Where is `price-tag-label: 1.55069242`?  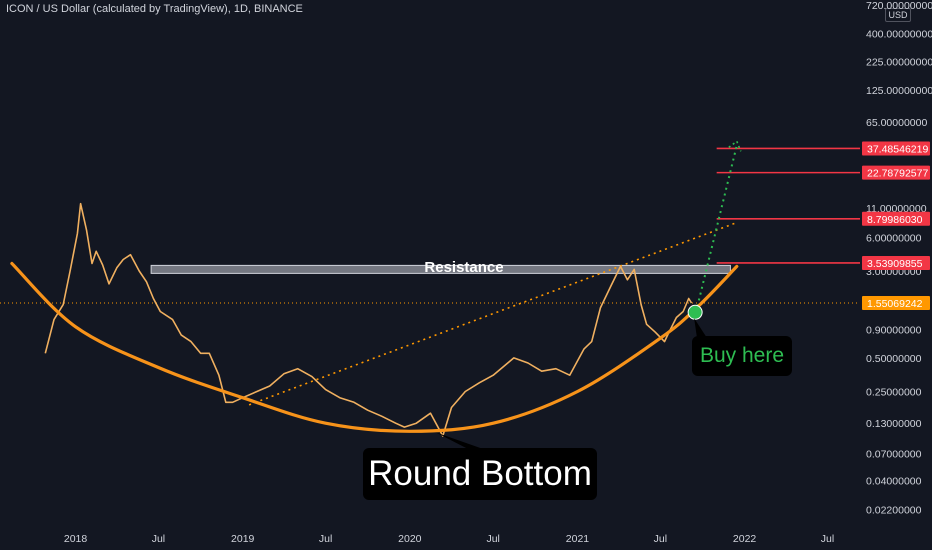
price-tag-label: 1.55069242 is located at coordinates (895, 304).